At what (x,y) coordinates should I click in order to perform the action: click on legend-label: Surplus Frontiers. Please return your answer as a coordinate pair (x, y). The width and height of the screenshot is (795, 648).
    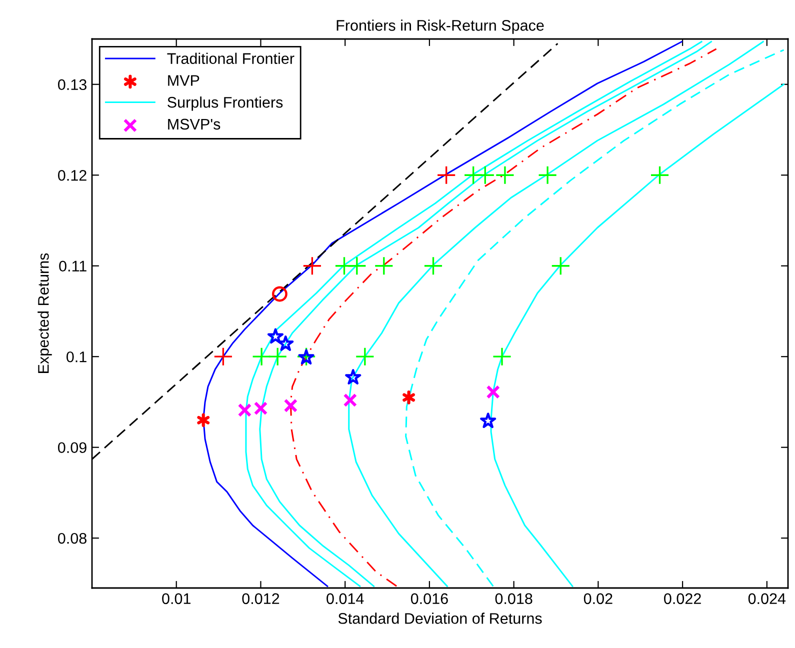
    Looking at the image, I should click on (225, 103).